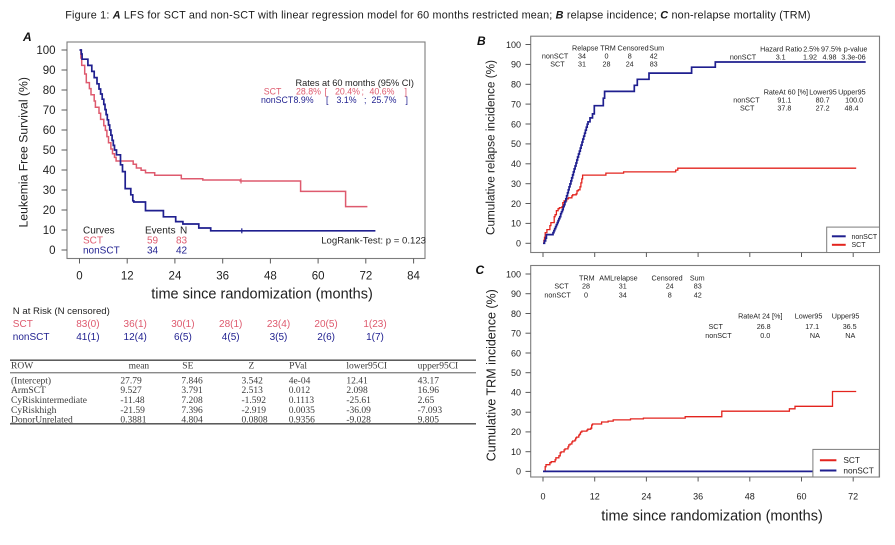 The width and height of the screenshot is (895, 545). Describe the element at coordinates (595, 497) in the screenshot. I see `svg-text: 12` at that location.